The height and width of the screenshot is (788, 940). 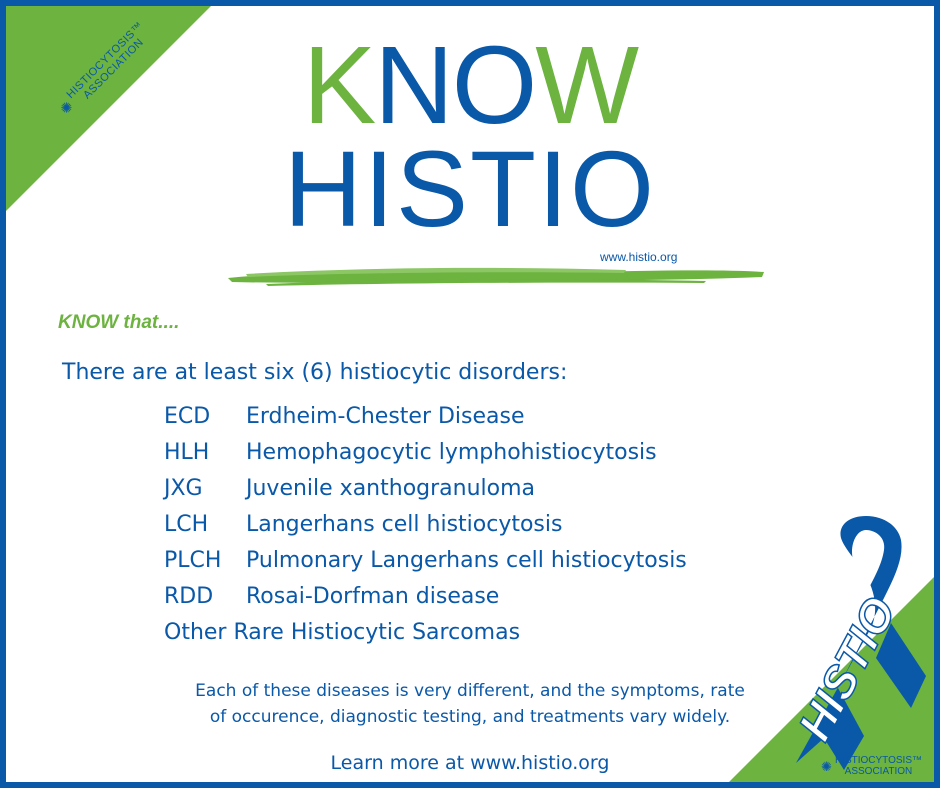 What do you see at coordinates (878, 760) in the screenshot?
I see `logo-line1: HISTIOCYTOSIS™` at bounding box center [878, 760].